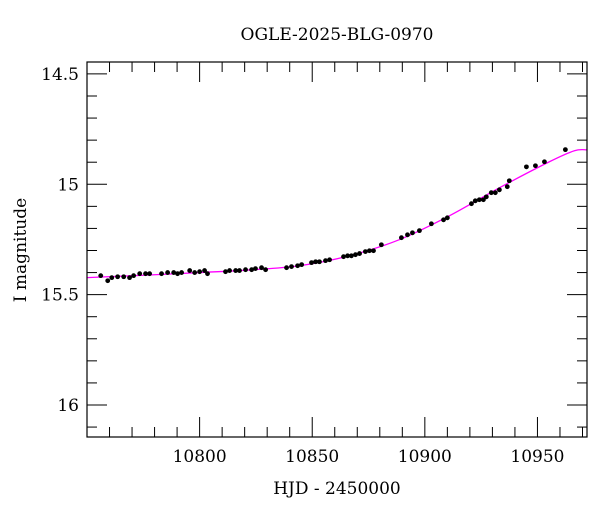  Describe the element at coordinates (200, 457) in the screenshot. I see `x-tick-label: 10800` at that location.